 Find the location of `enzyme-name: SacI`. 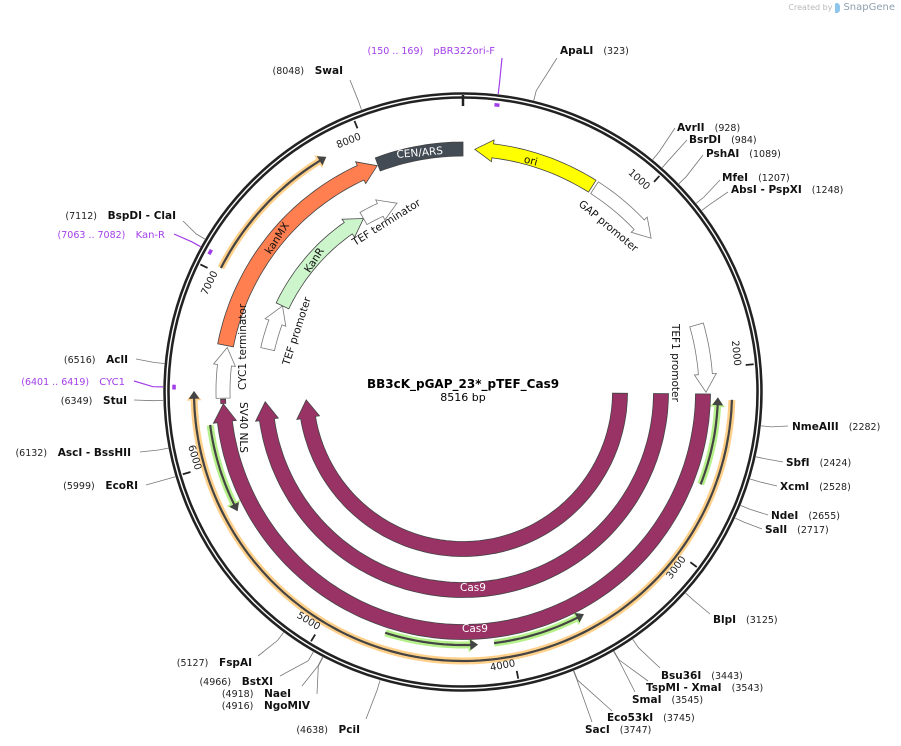

enzyme-name: SacI is located at coordinates (597, 730).